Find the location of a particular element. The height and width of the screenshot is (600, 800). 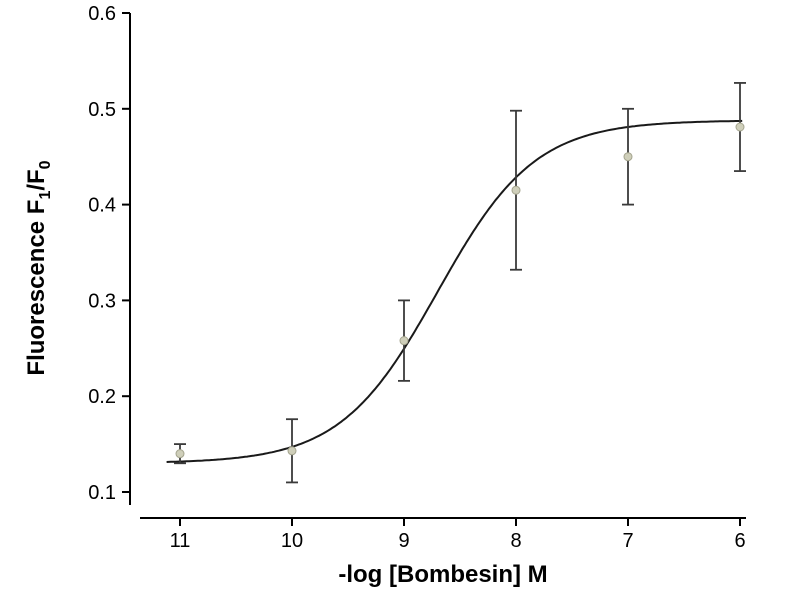

y-tick-label: 0.6 is located at coordinates (102, 14).